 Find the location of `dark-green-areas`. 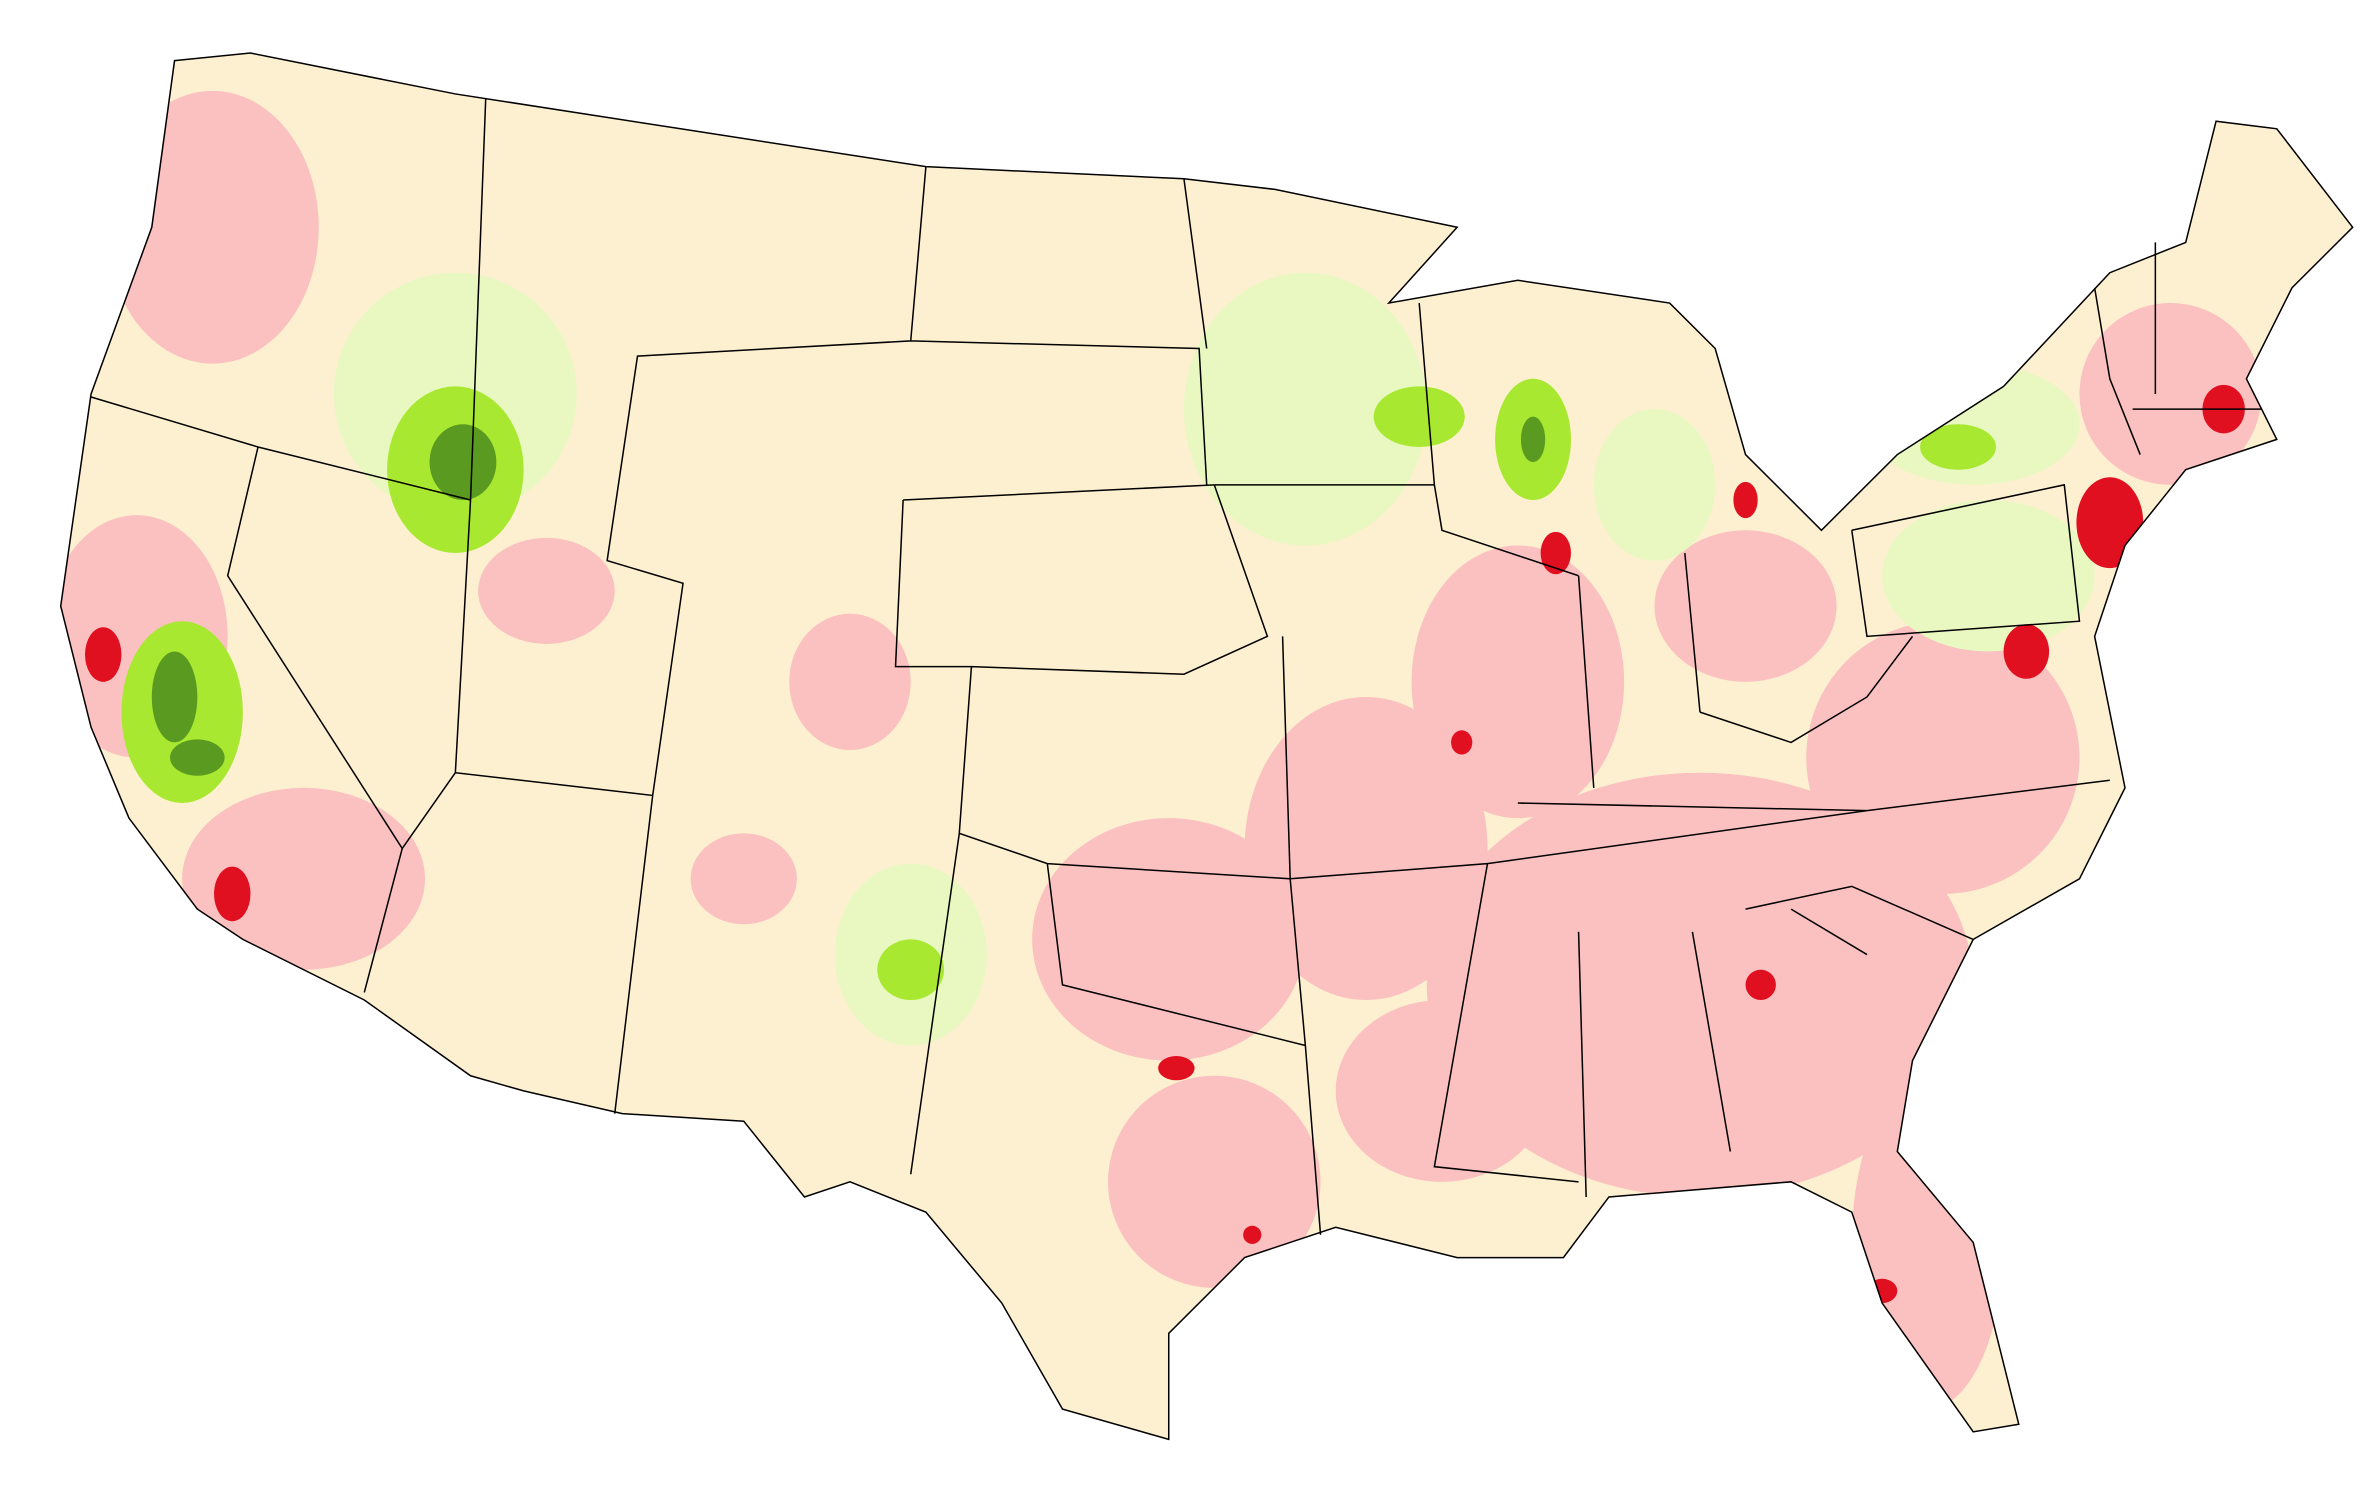

dark-green-areas is located at coordinates (848, 596).